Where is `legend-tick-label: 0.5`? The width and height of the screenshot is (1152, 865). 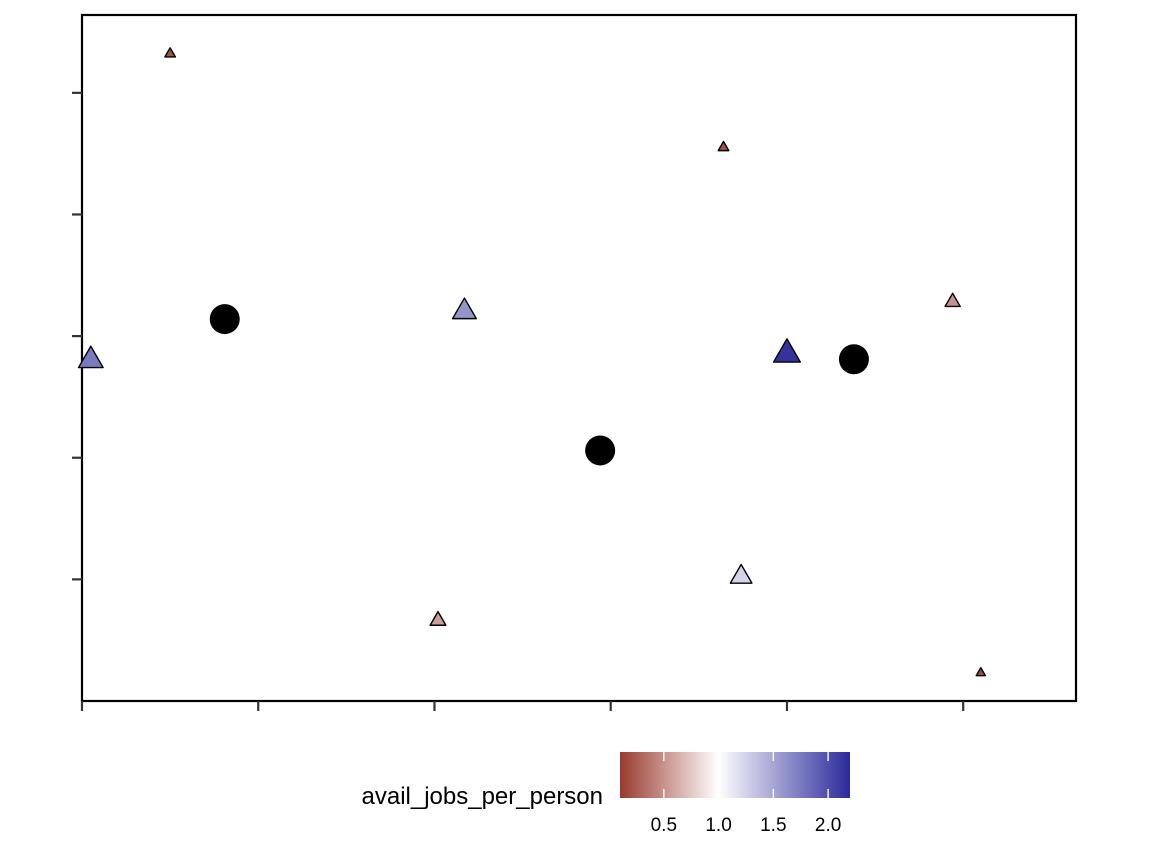
legend-tick-label: 0.5 is located at coordinates (664, 825).